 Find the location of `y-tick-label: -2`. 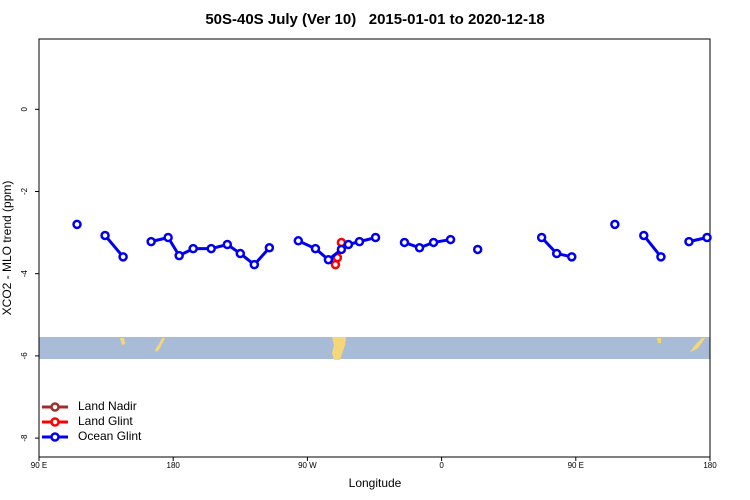

y-tick-label: -2 is located at coordinates (24, 191).